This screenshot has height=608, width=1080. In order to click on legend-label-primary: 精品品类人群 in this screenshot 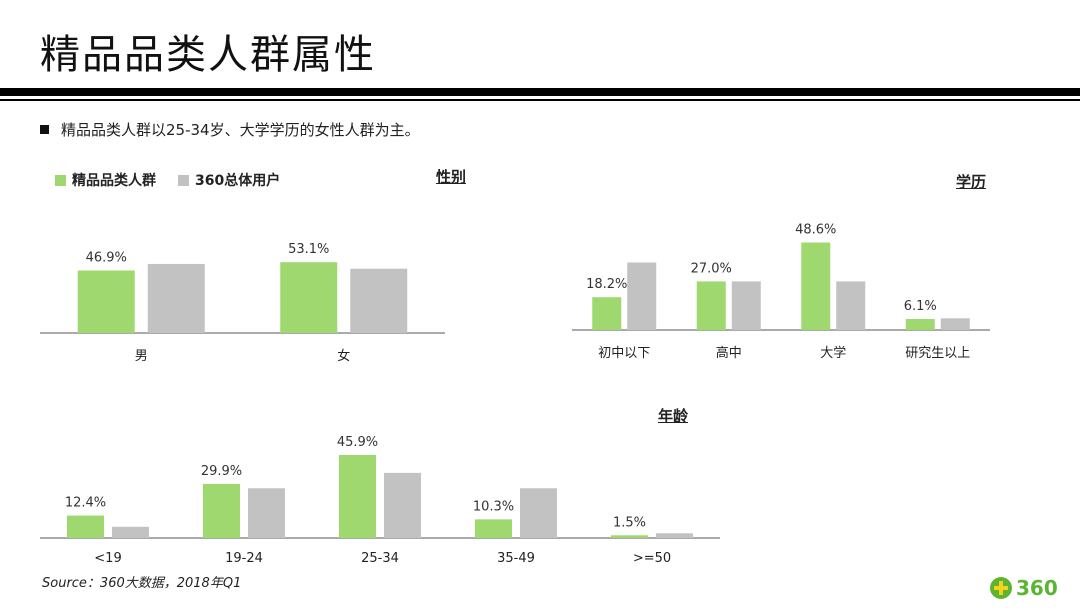, I will do `click(114, 181)`.